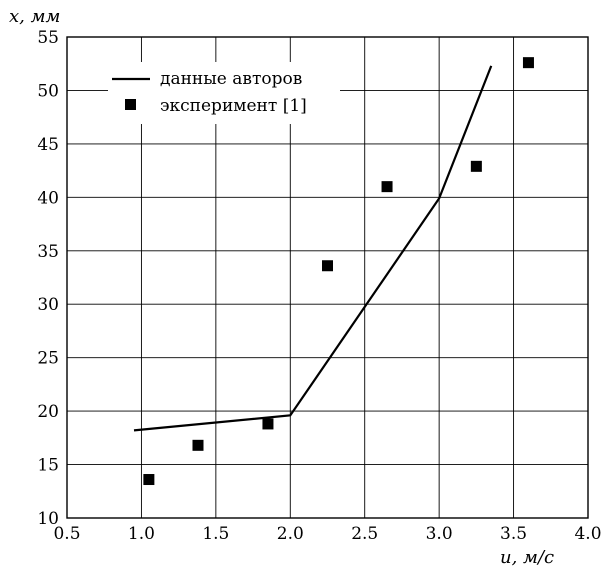 The width and height of the screenshot is (603, 571). Describe the element at coordinates (231, 79) in the screenshot. I see `legend-label-model: данные авторов` at that location.